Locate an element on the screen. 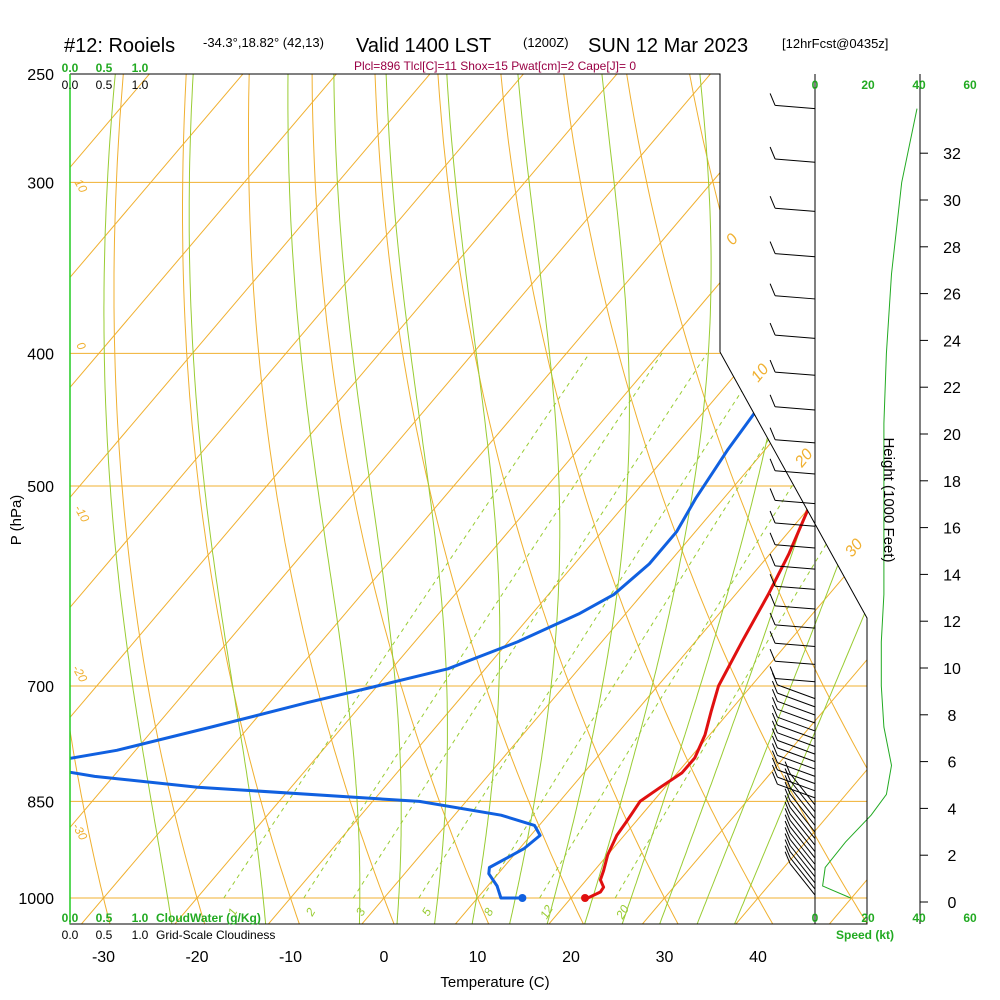 Image resolution: width=1000 pixels, height=1000 pixels. pressure-tick-label: 1000 is located at coordinates (36, 899).